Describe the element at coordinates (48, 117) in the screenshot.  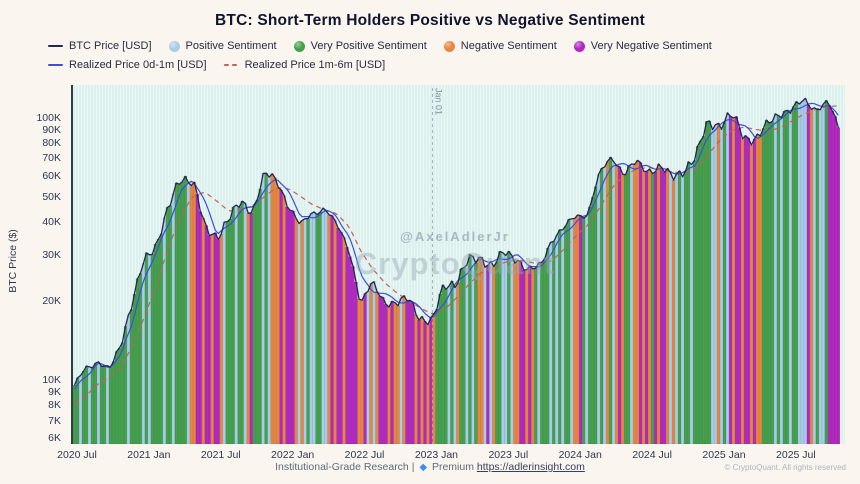
I see `y-tick-100K: 100K` at that location.